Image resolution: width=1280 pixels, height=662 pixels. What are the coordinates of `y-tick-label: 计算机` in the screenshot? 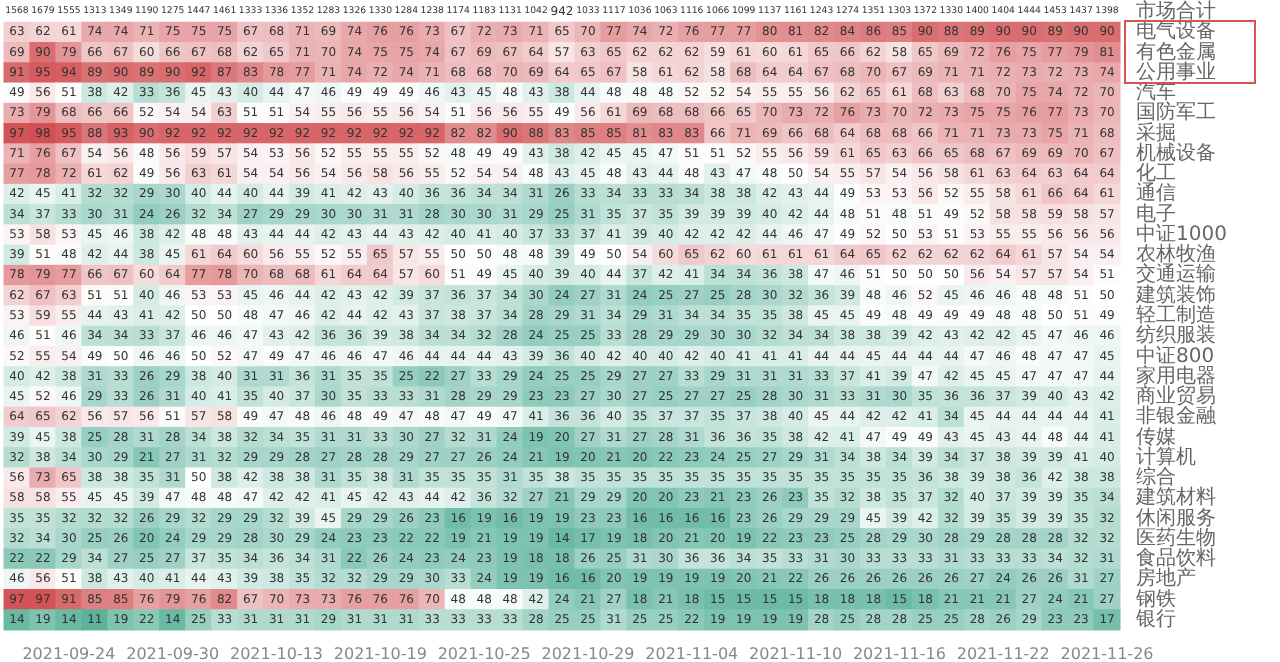 It's located at (1166, 456).